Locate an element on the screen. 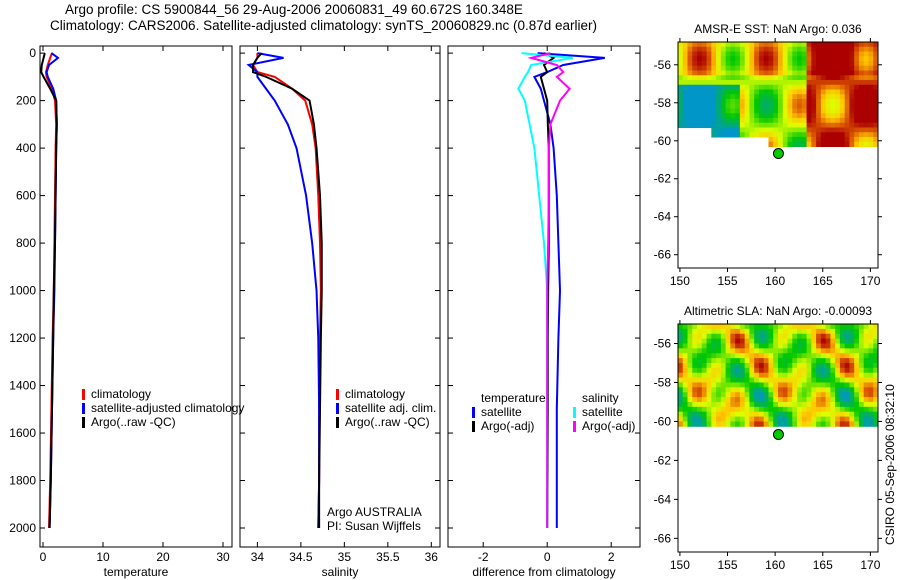 The image size is (900, 580). annotation-text: Argo AUSTRALIA is located at coordinates (374, 512).